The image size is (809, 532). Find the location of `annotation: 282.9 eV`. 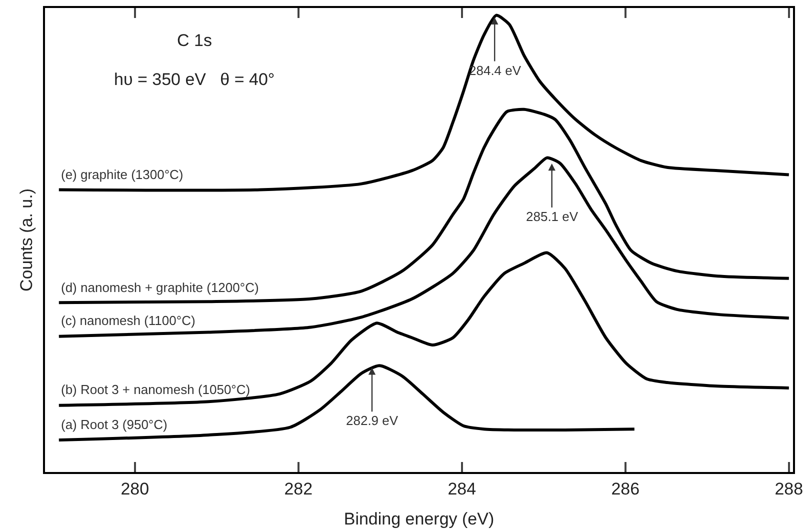

annotation: 282.9 eV is located at coordinates (372, 420).